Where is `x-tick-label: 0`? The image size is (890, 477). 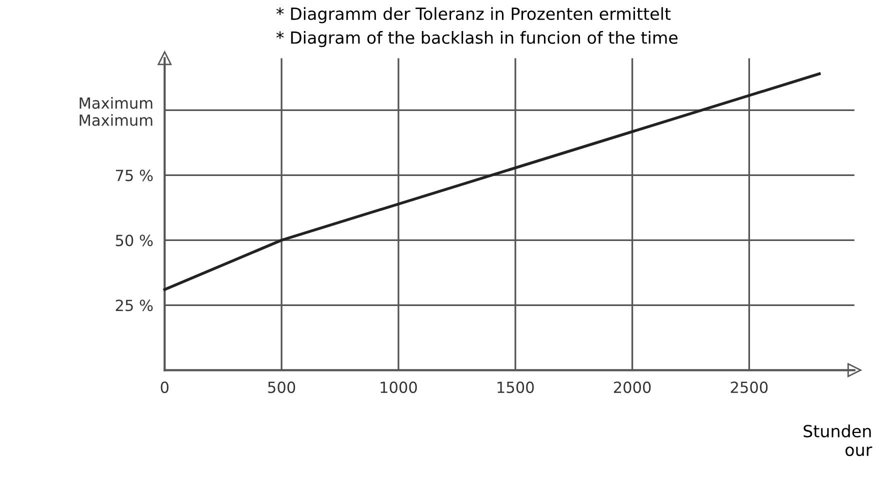
x-tick-label: 0 is located at coordinates (164, 388).